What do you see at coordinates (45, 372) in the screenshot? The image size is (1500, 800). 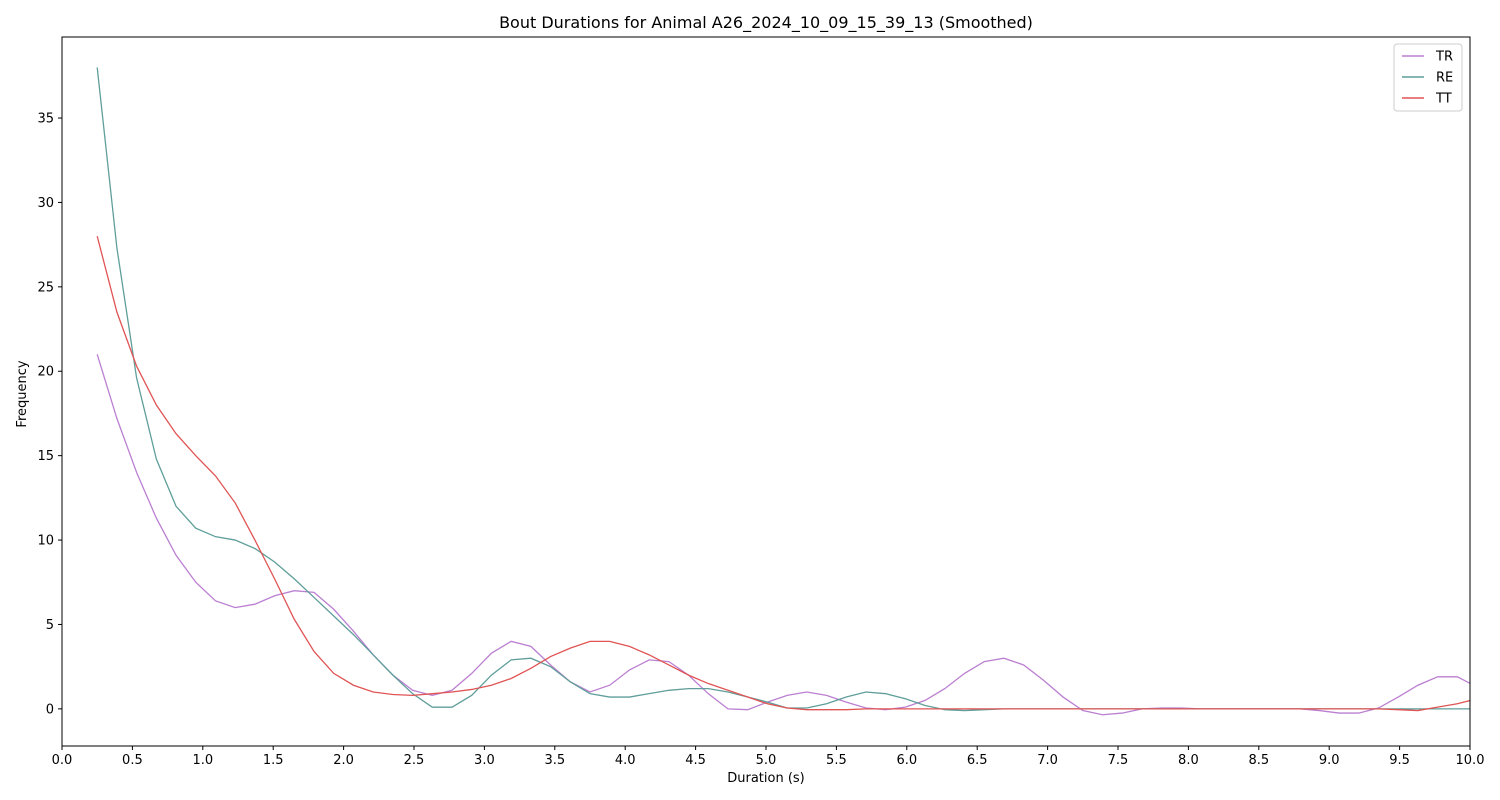 I see `y-tick-label: 20` at bounding box center [45, 372].